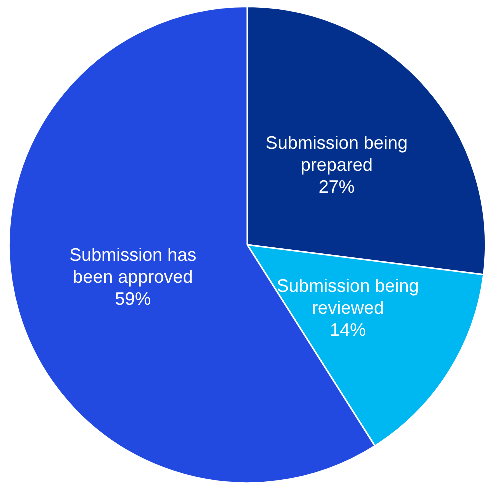 This screenshot has width=495, height=490. I want to click on data-label: 14%, so click(348, 330).